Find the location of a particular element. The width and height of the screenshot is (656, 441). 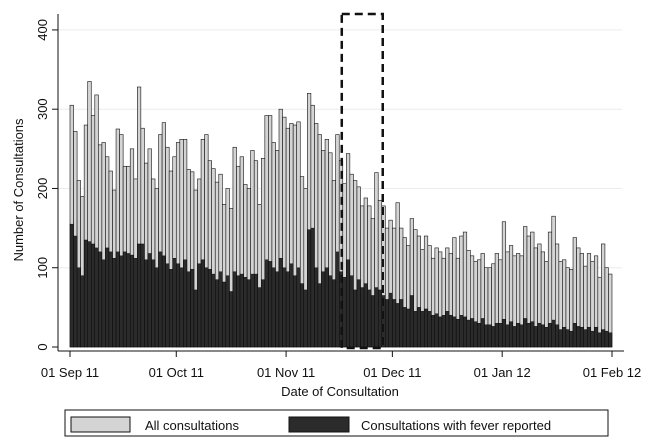

highlight-box is located at coordinates (362, 181).